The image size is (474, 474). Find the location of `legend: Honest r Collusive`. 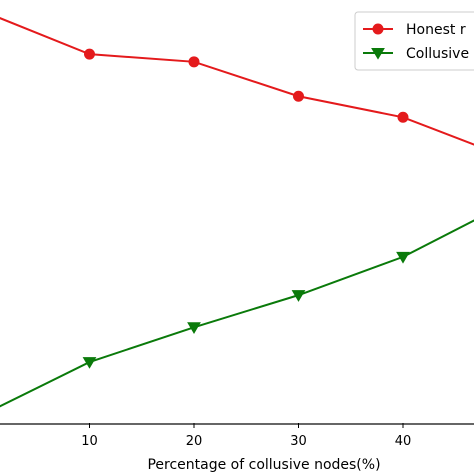

legend: Honest r Collusive is located at coordinates (414, 41).